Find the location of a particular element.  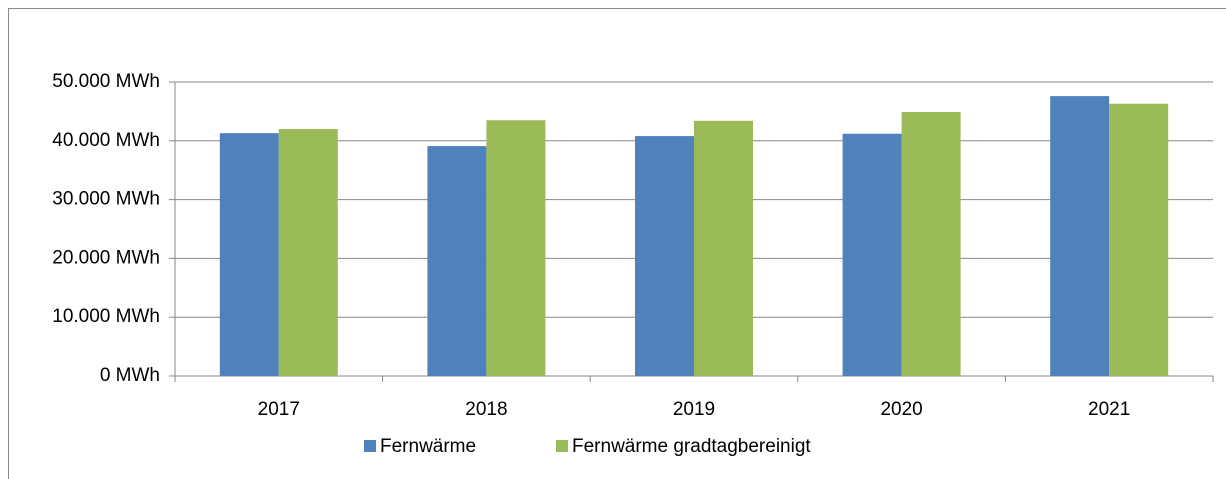

y-tick-label: 50.000 MWh is located at coordinates (106, 81).